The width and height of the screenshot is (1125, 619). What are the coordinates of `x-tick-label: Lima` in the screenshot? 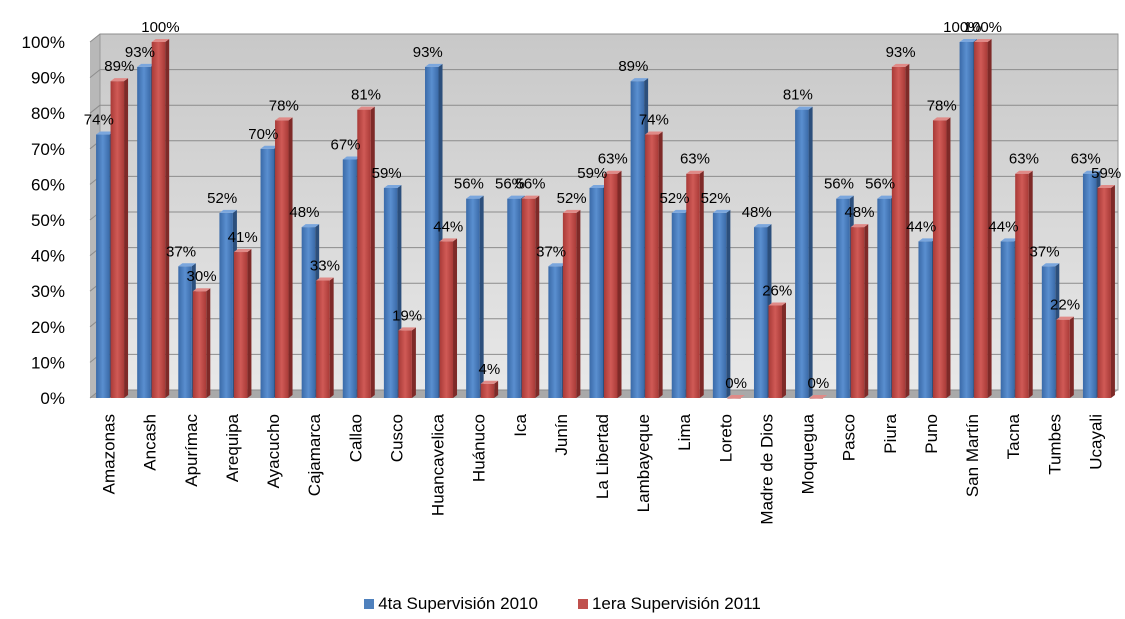 It's located at (684, 431).